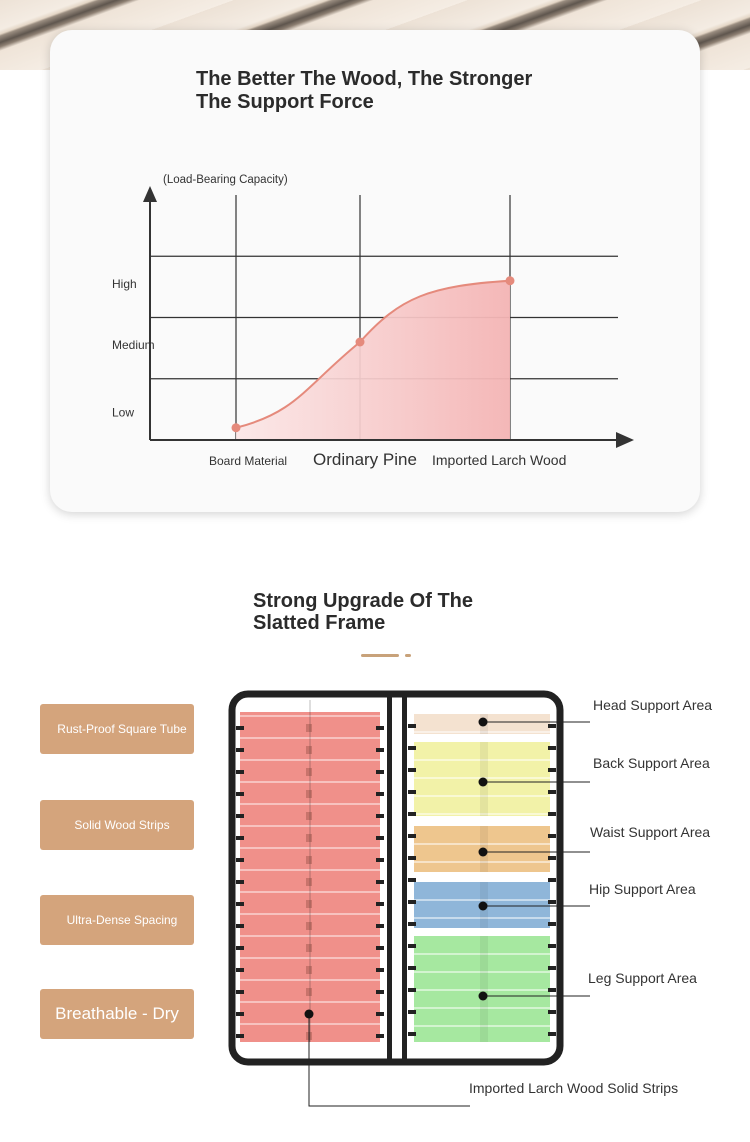  I want to click on callout-lines, so click(447, 912).